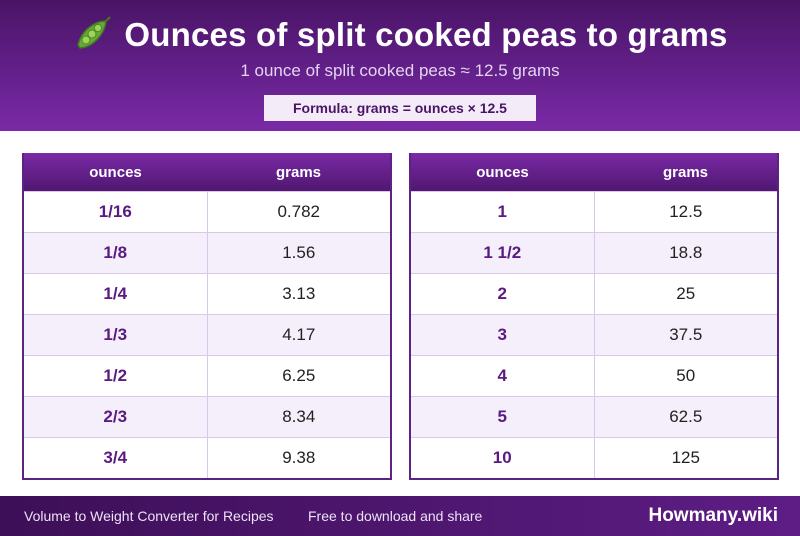 The width and height of the screenshot is (800, 536). What do you see at coordinates (503, 253) in the screenshot?
I see `ounces-cell: 1 1/2` at bounding box center [503, 253].